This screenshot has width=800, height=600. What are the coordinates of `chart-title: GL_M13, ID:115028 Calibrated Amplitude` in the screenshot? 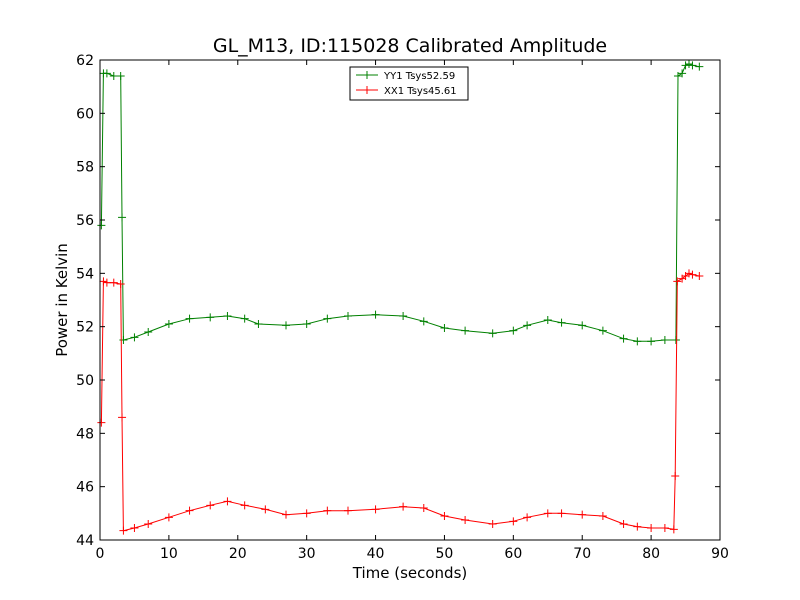 It's located at (410, 46).